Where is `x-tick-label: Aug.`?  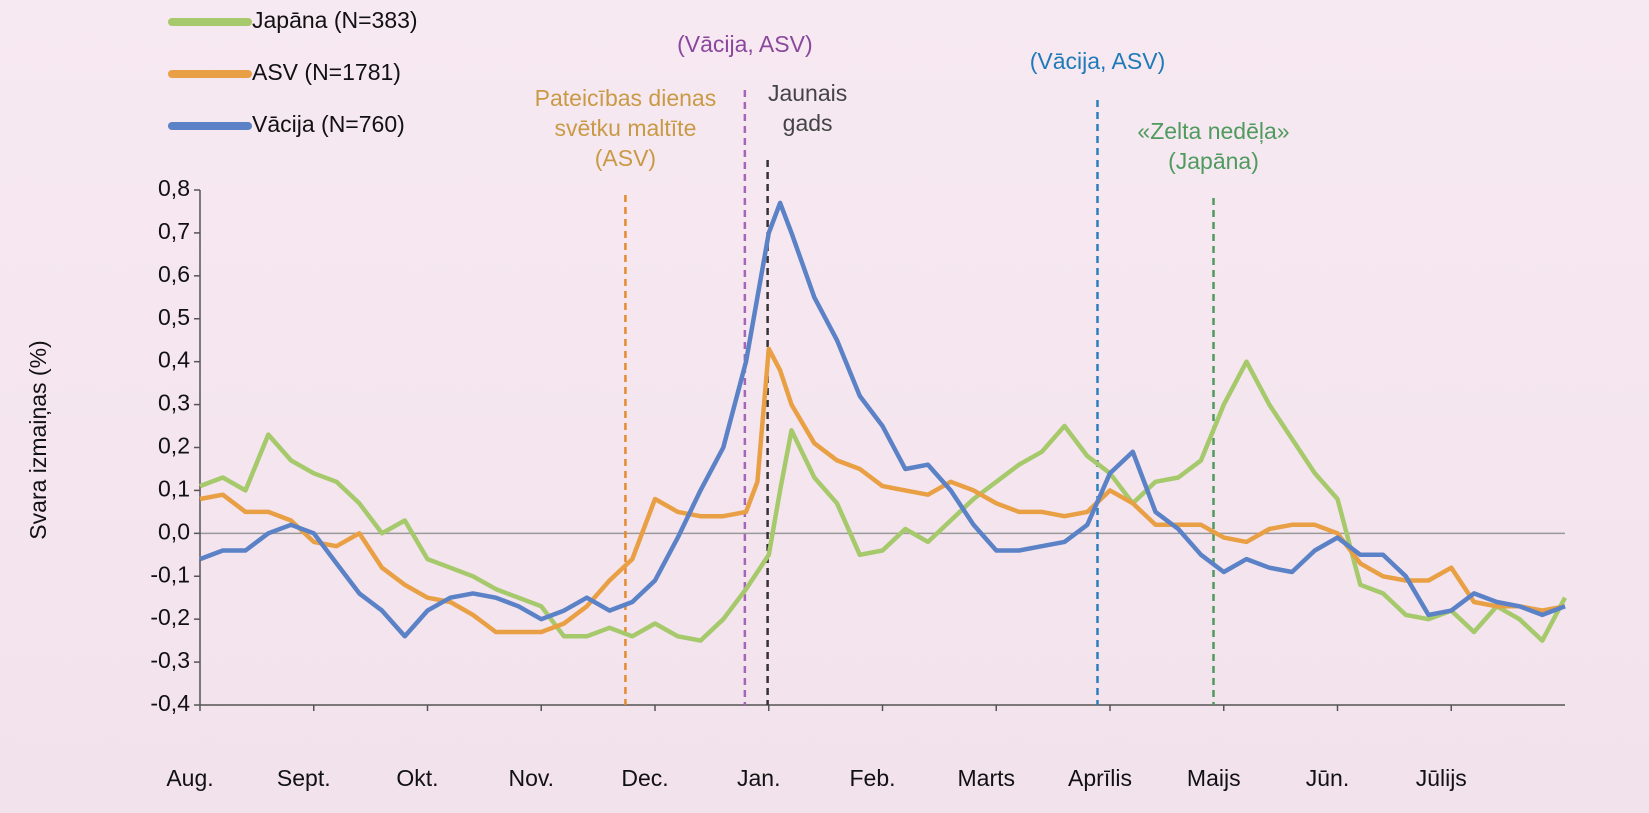 x-tick-label: Aug. is located at coordinates (189, 778).